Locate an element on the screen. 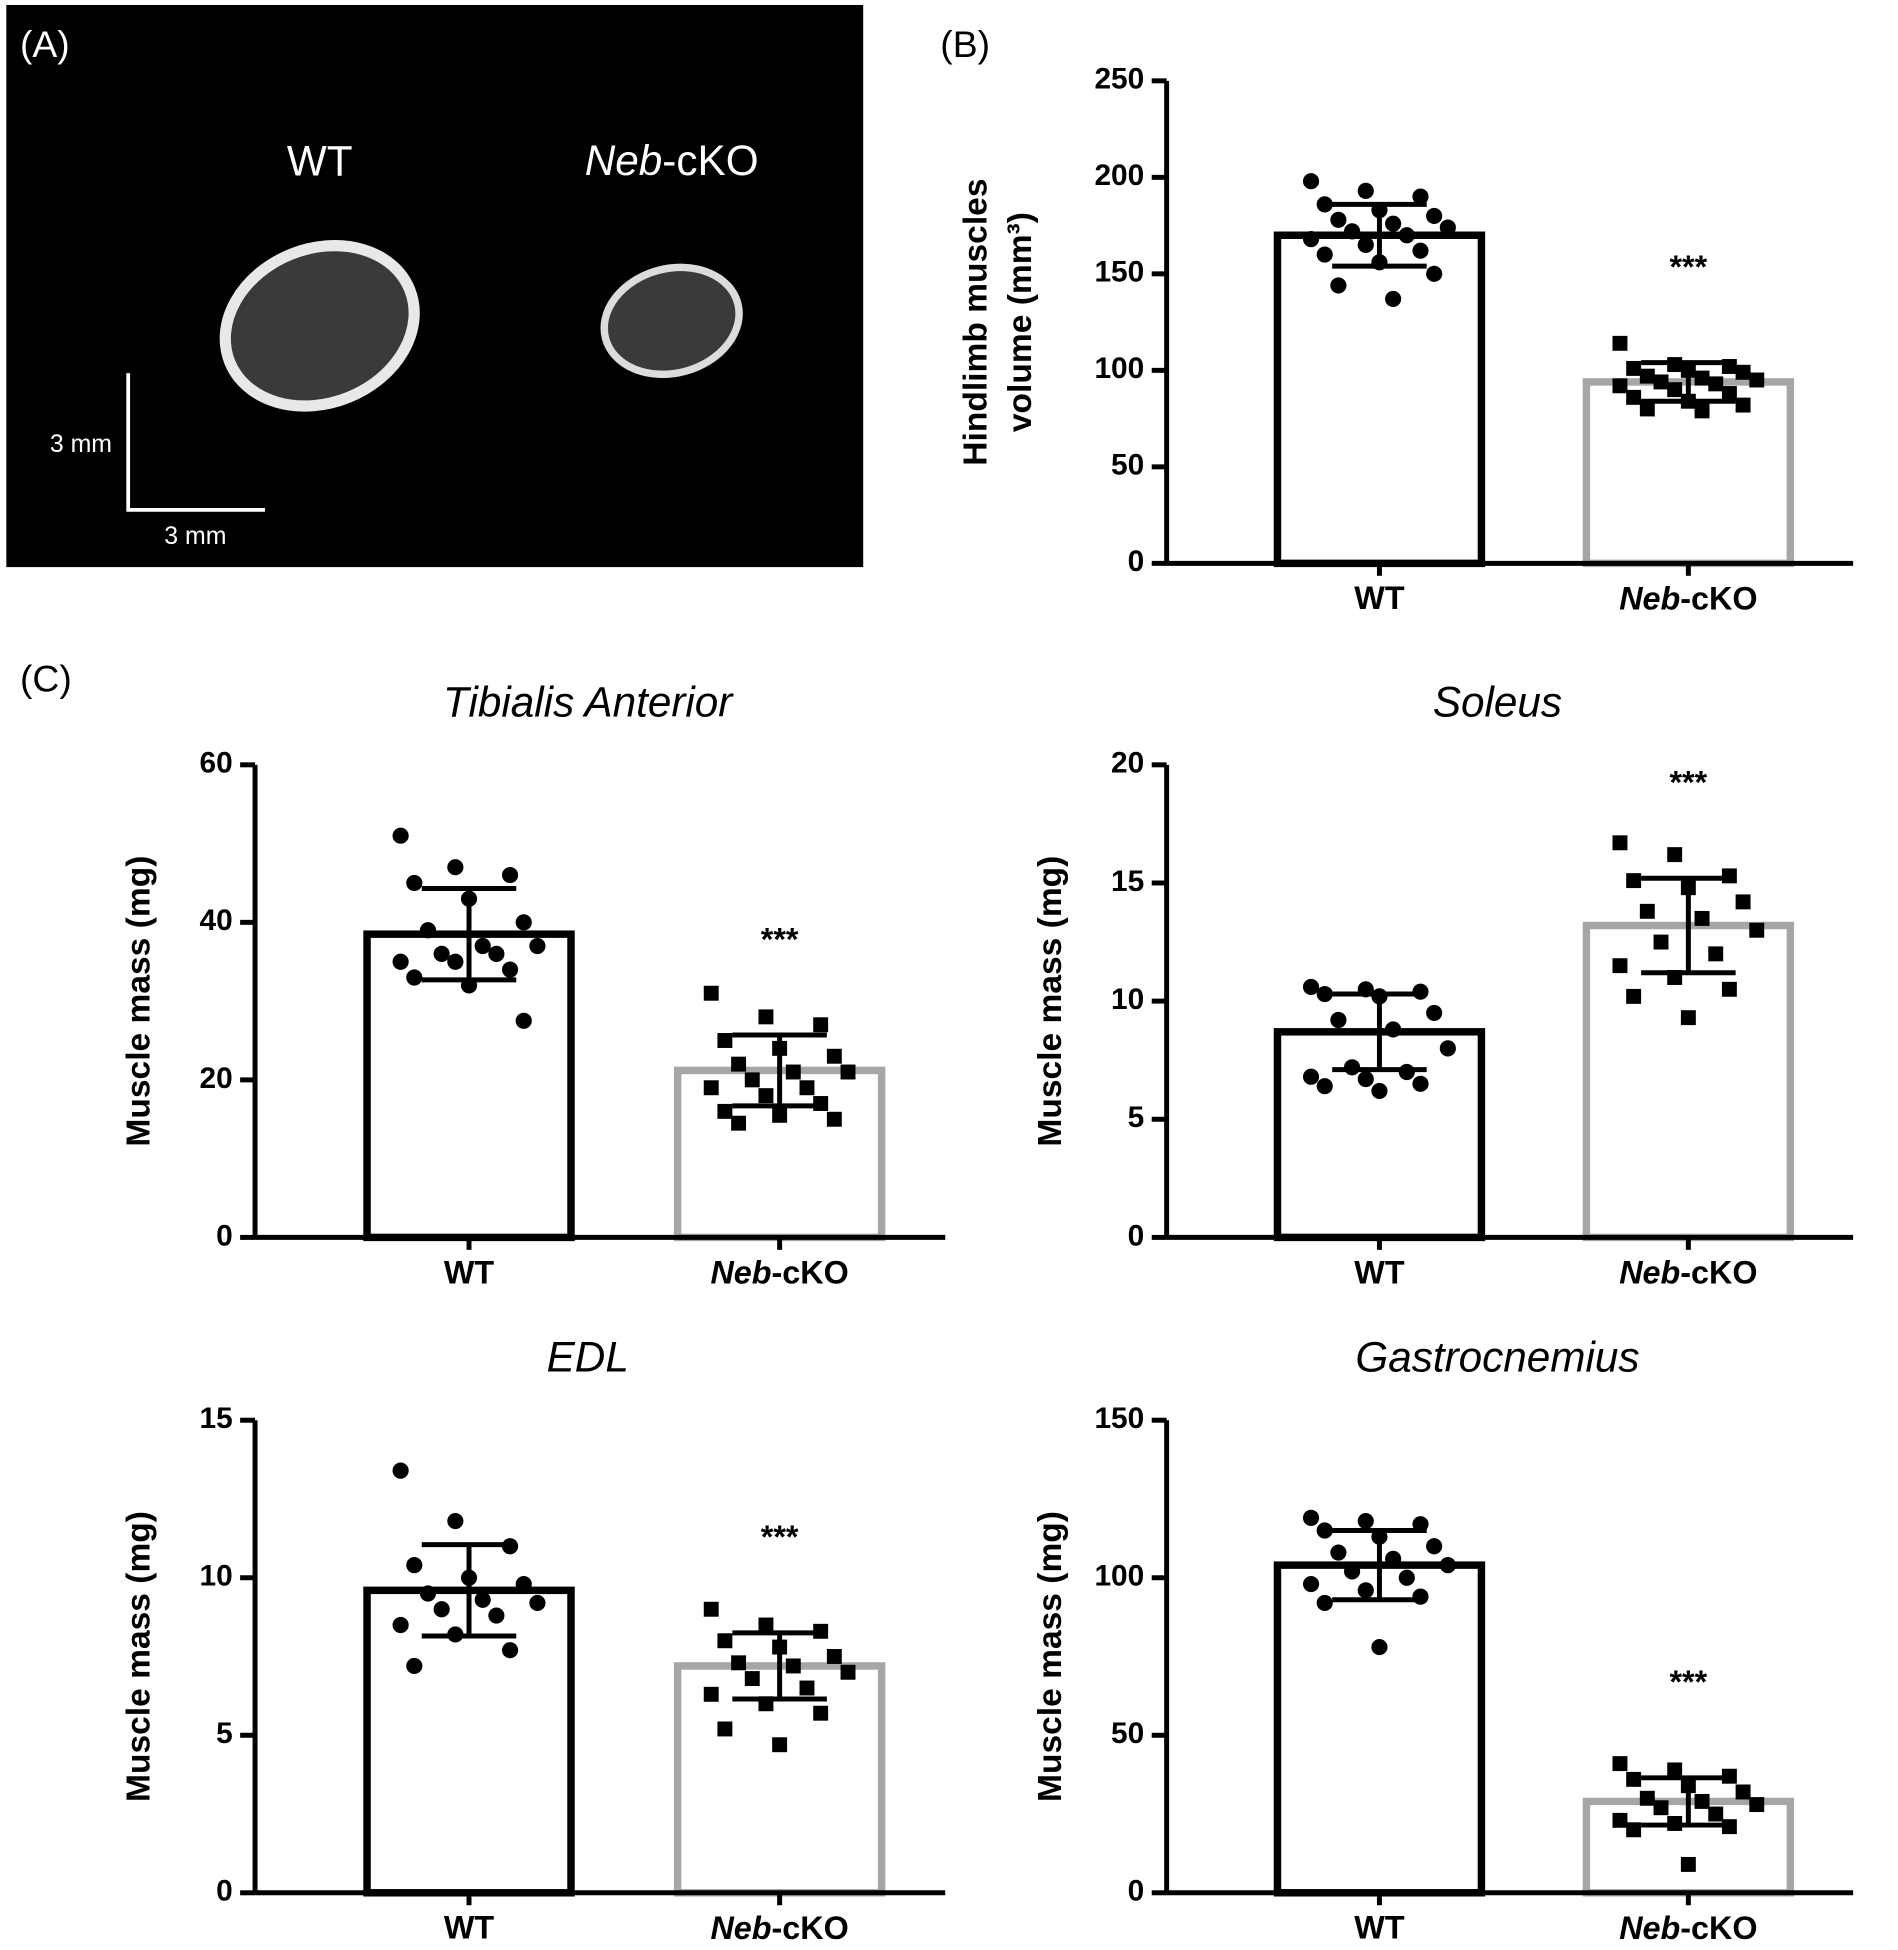 The width and height of the screenshot is (1898, 1950). y-tick-label: 200 is located at coordinates (1119, 175).